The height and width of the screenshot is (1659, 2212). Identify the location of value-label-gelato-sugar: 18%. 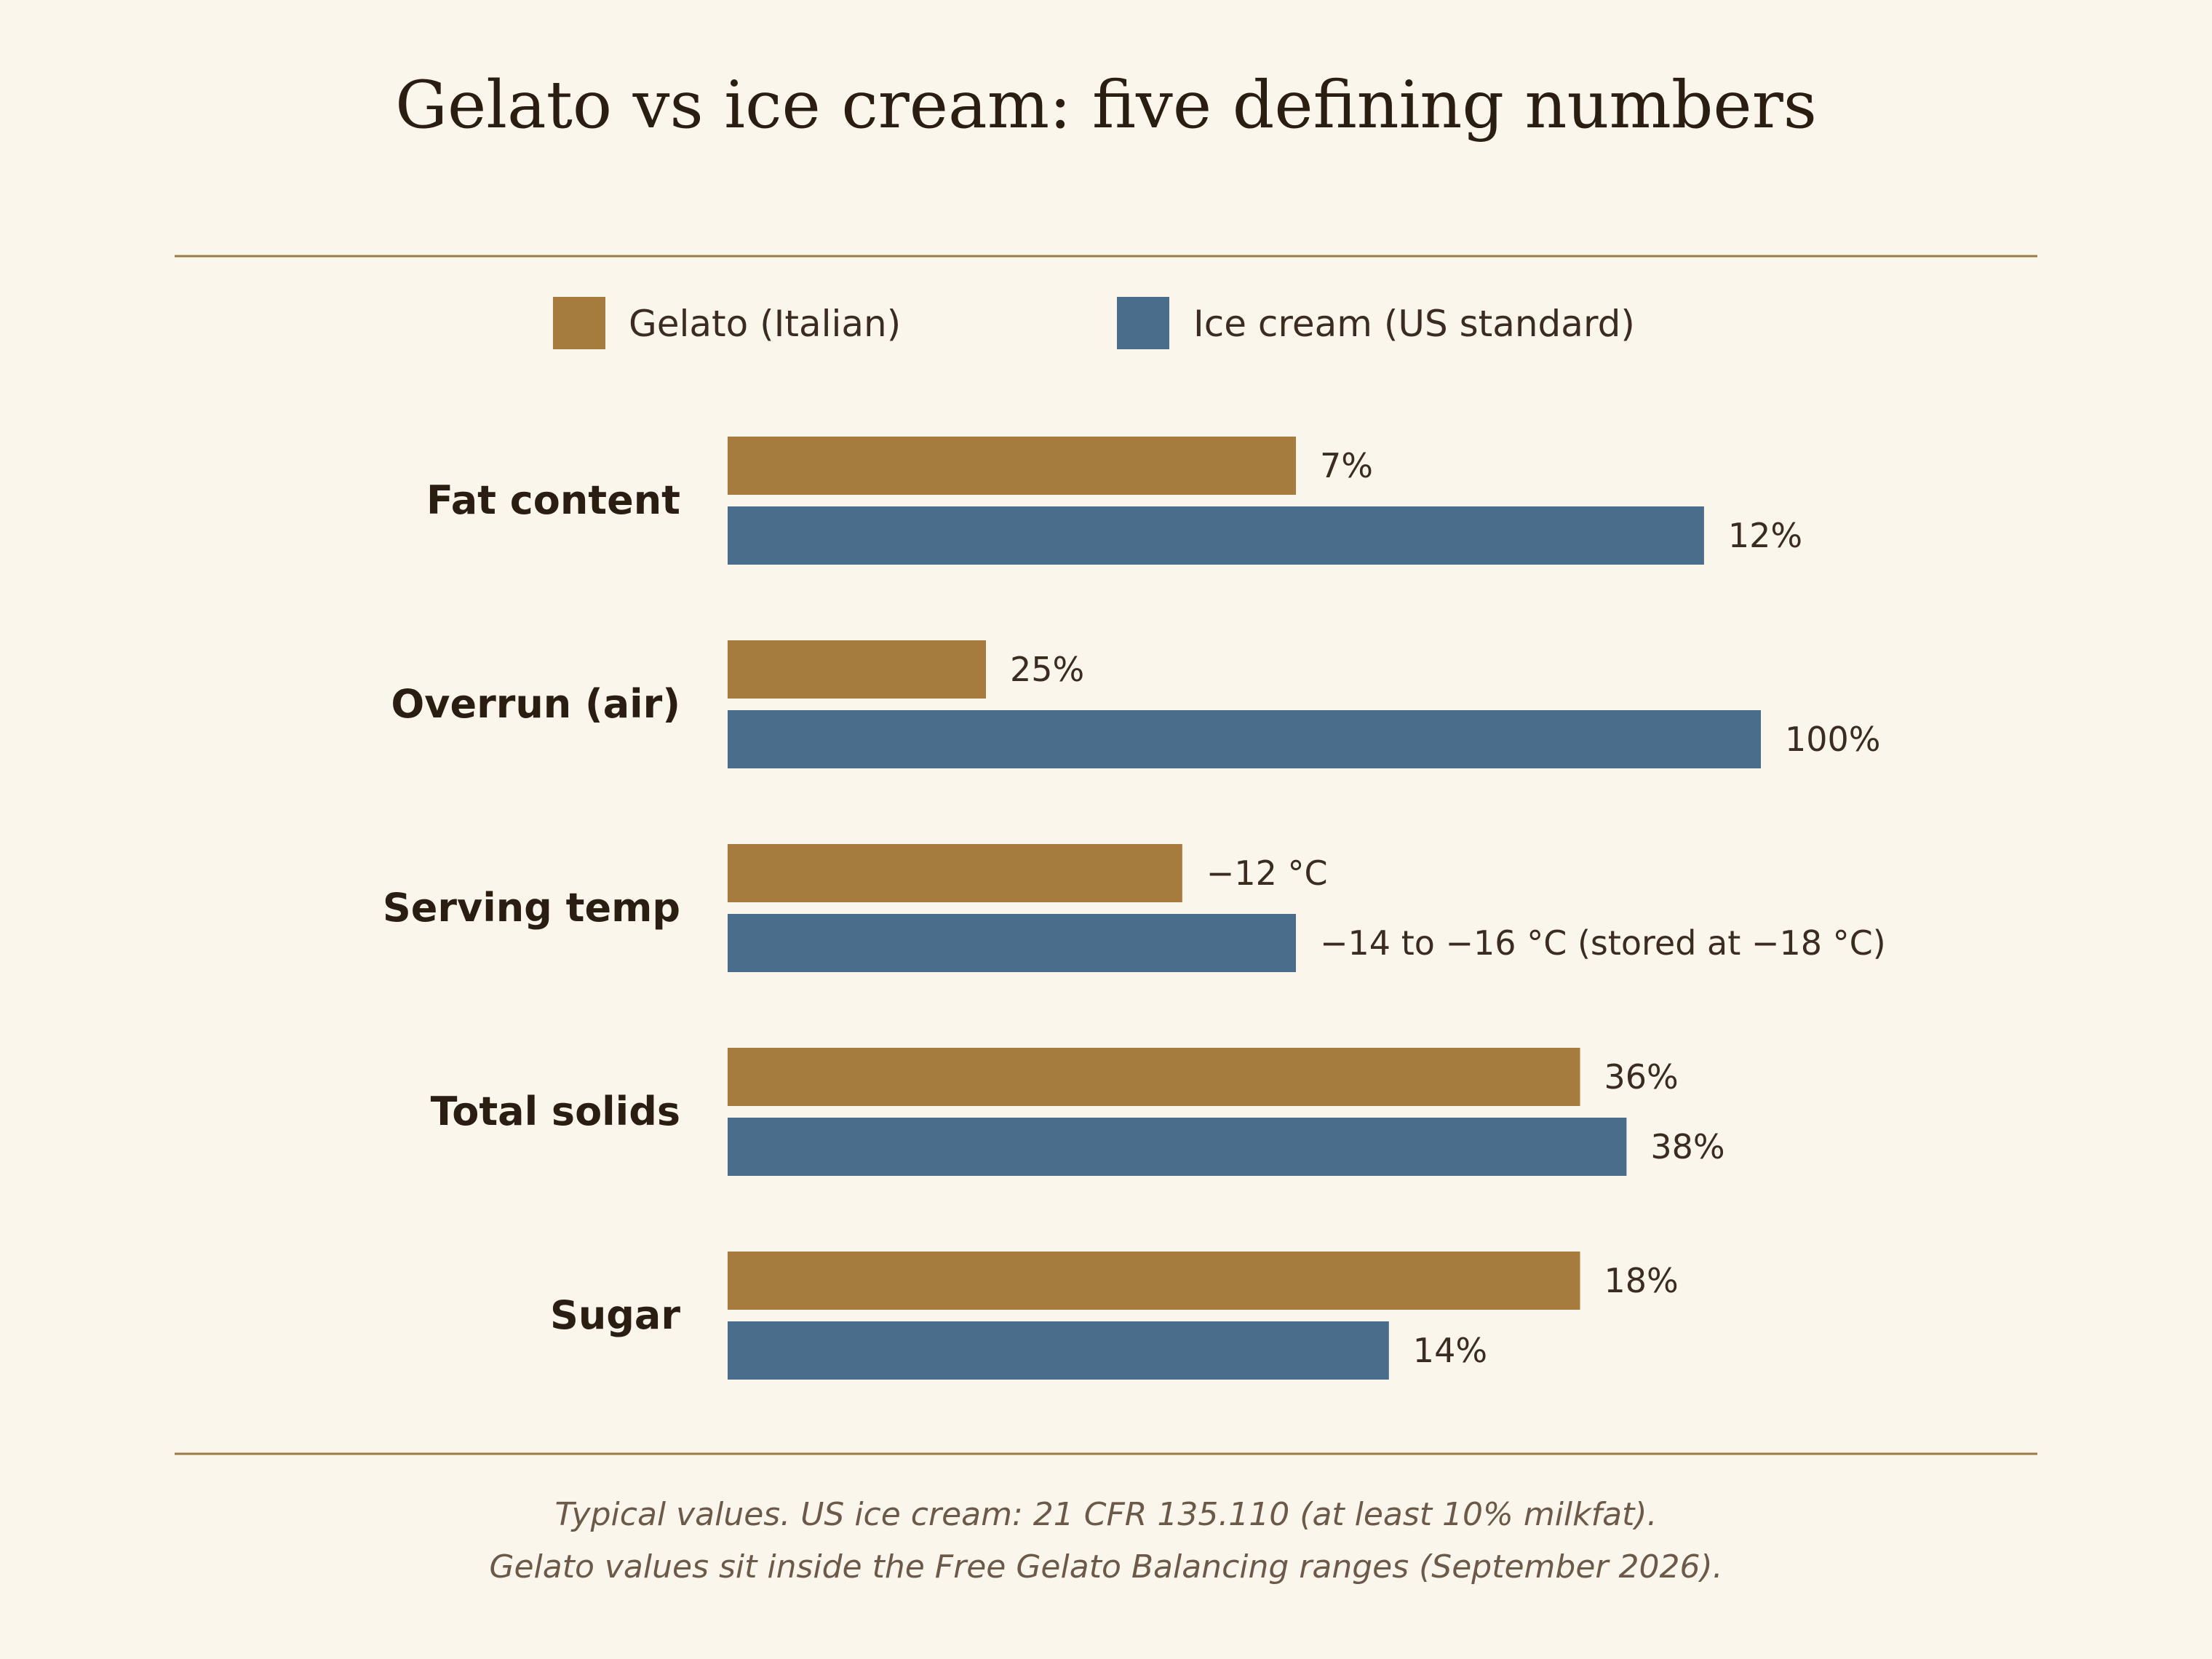
(1641, 1280).